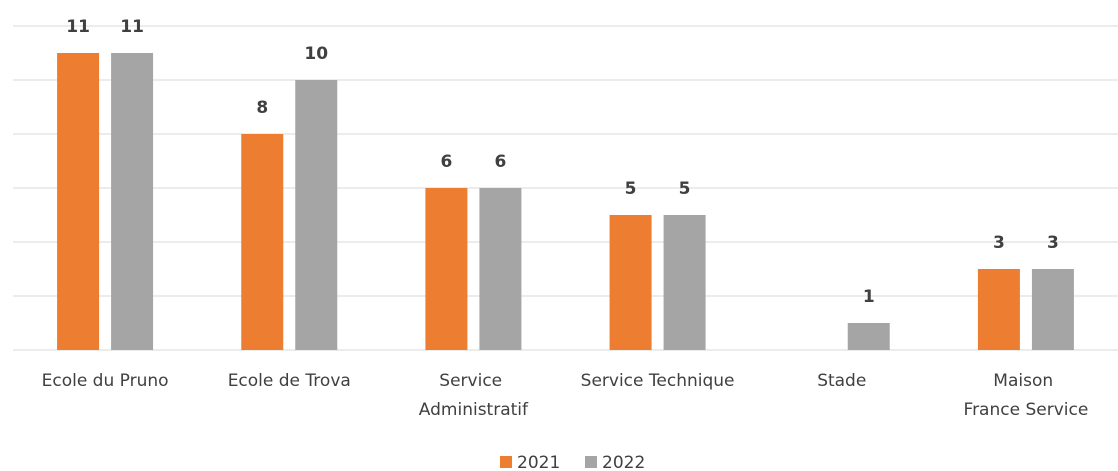 This screenshot has height=471, width=1118. Describe the element at coordinates (1026, 395) in the screenshot. I see `x-tick-label: Maison France Service` at that location.